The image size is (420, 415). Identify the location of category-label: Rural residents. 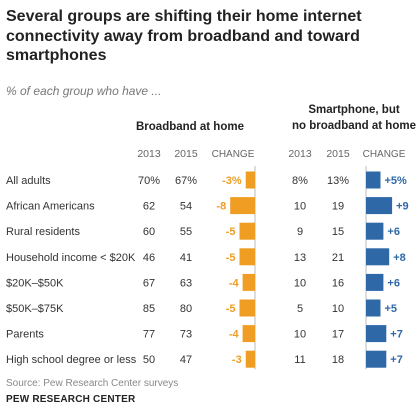
(43, 232).